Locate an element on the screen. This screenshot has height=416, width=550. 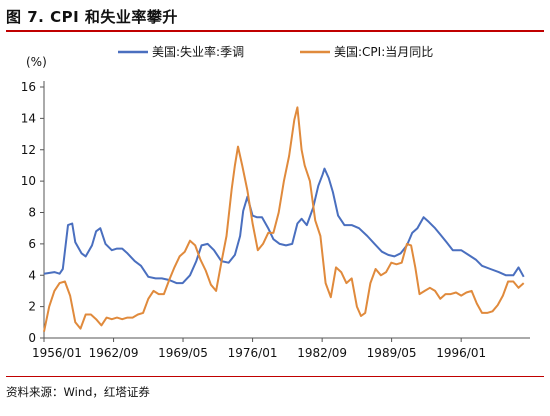
y-axis: 0 2 4 6 8 10 12 14 16 is located at coordinates (33, 212).